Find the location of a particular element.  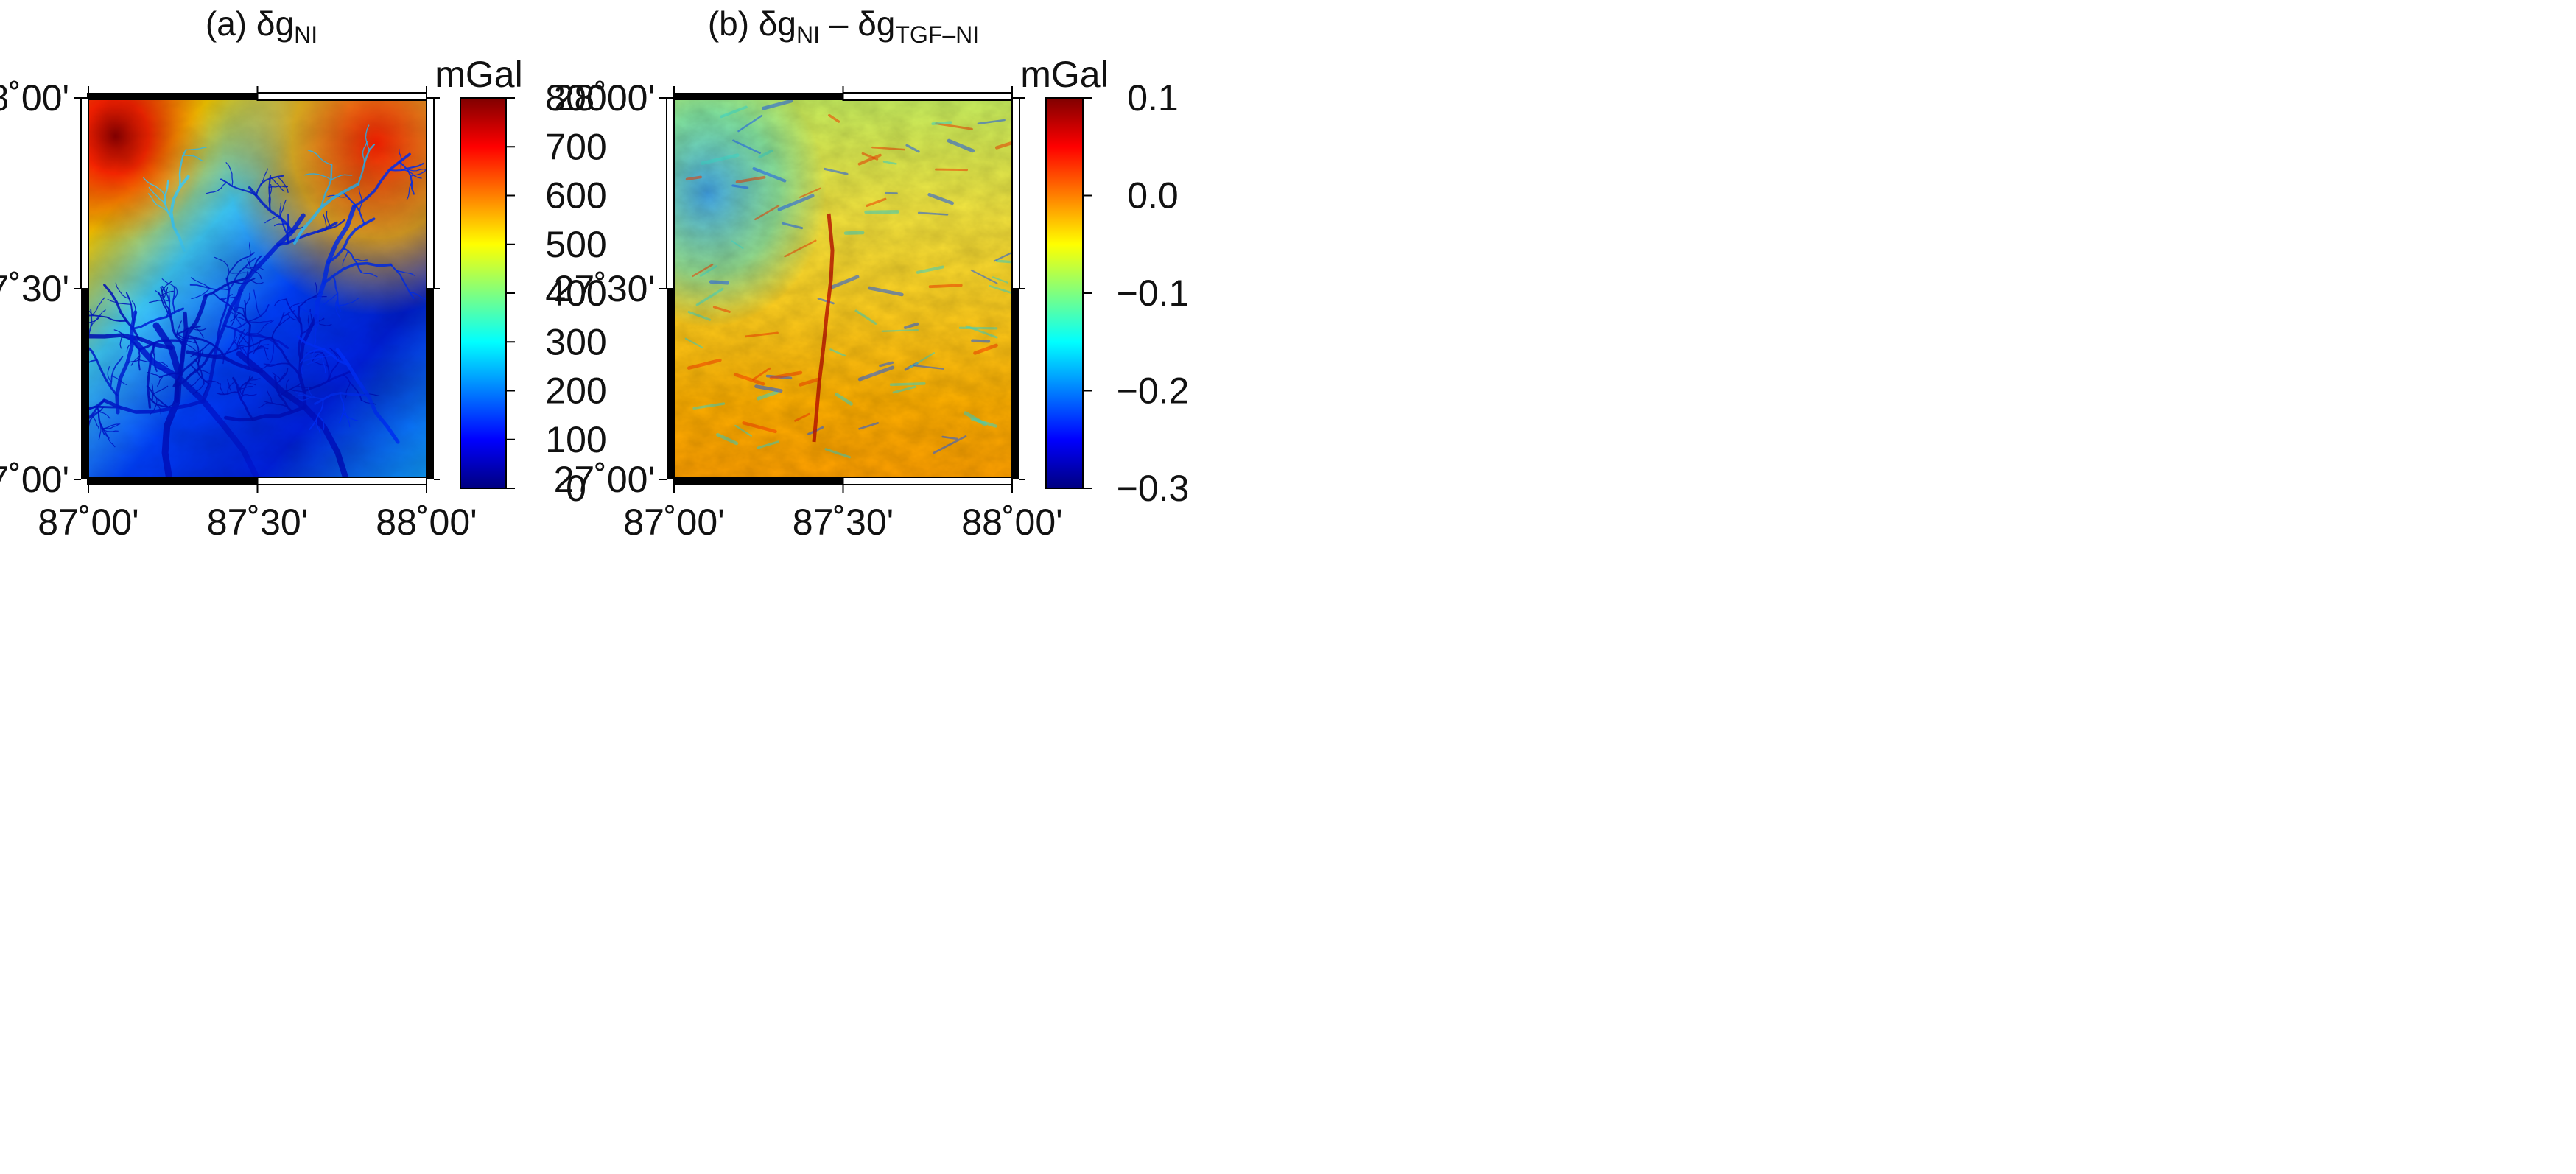

colorbar-tick-label: 300 is located at coordinates (575, 341).